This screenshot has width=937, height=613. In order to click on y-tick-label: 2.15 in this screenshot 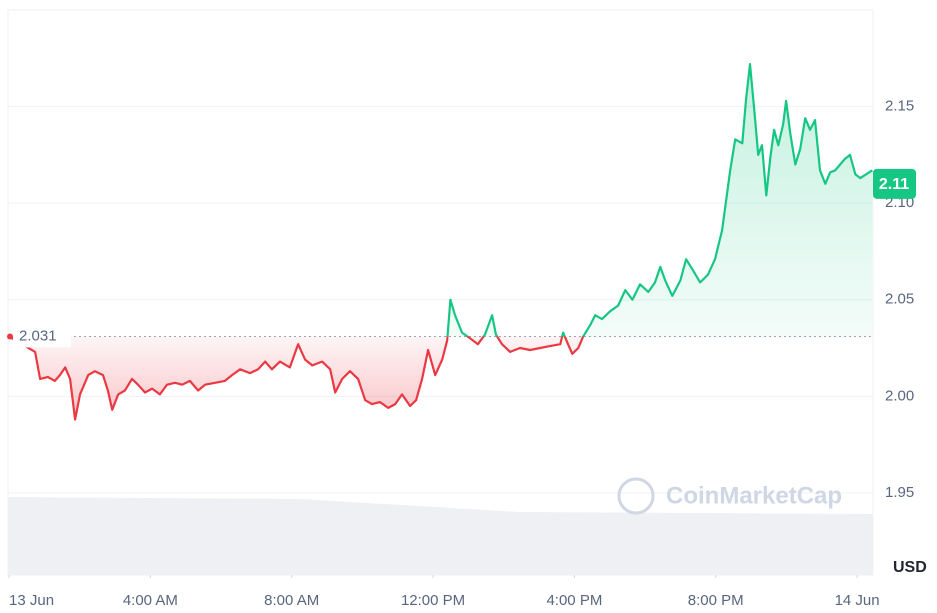, I will do `click(899, 106)`.